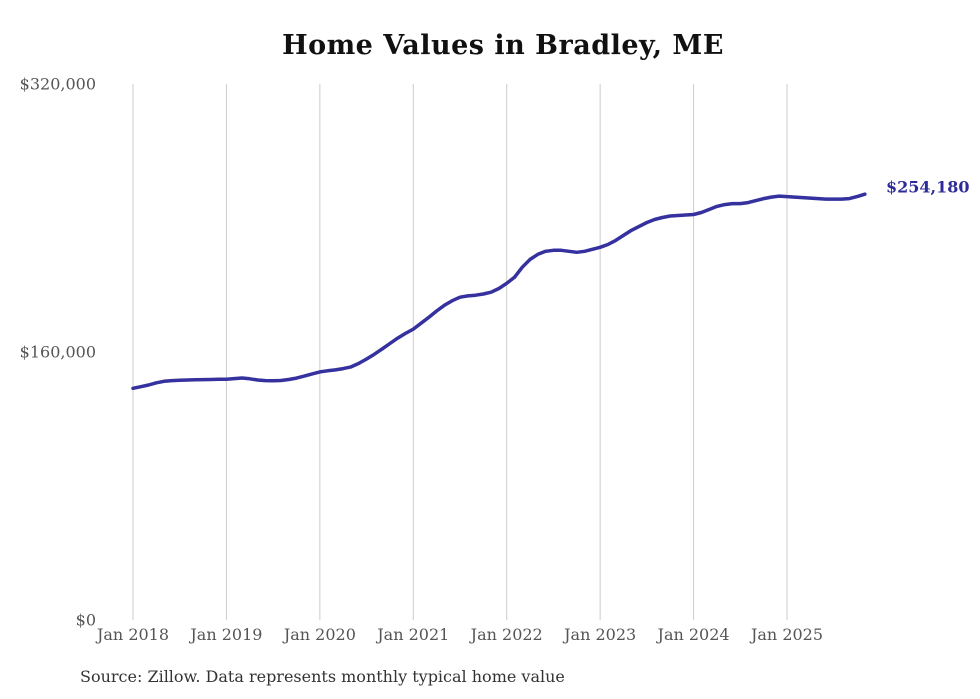 This screenshot has height=699, width=980. I want to click on x-axis-label: Jan 2022, so click(506, 634).